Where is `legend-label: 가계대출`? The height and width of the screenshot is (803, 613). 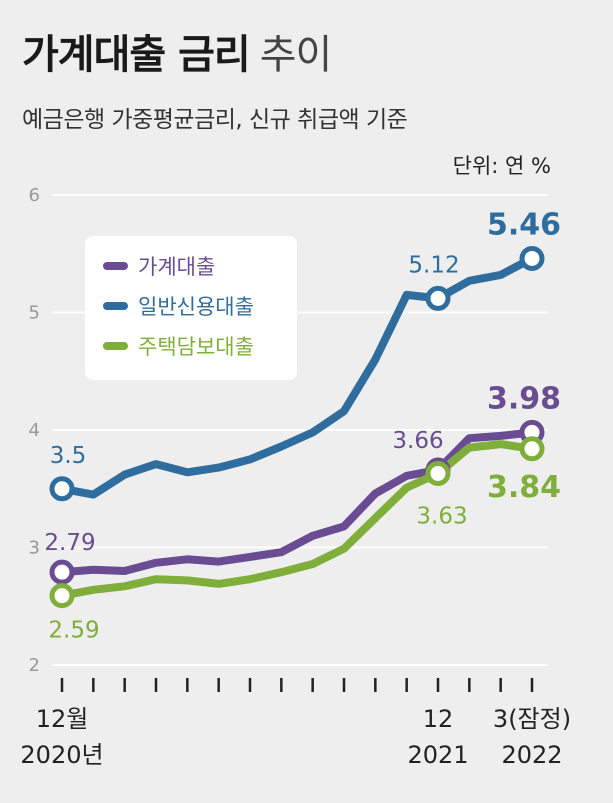
legend-label: 가계대출 is located at coordinates (176, 267).